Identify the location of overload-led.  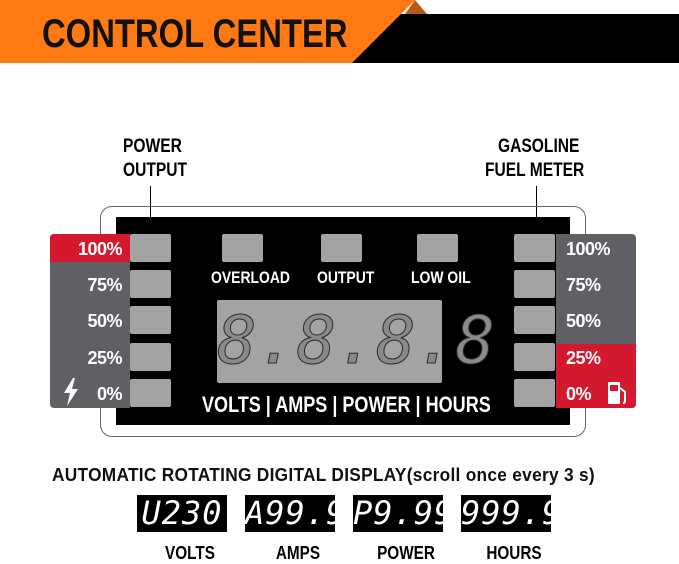
(242, 248).